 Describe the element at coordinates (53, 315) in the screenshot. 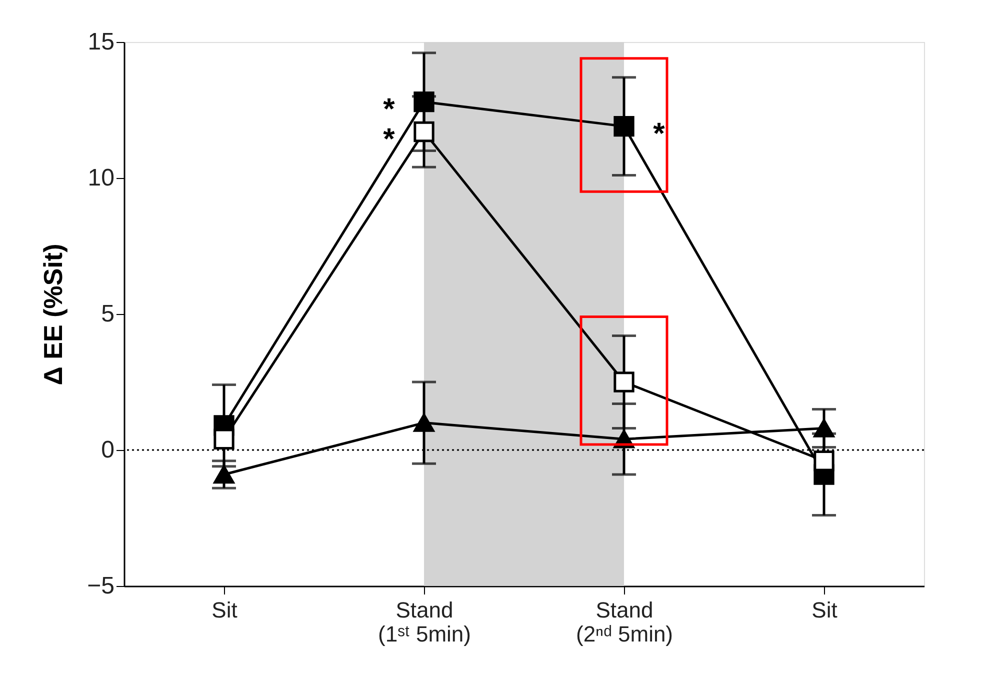

I see `y-axis-title: Δ EE (%Sit)` at that location.